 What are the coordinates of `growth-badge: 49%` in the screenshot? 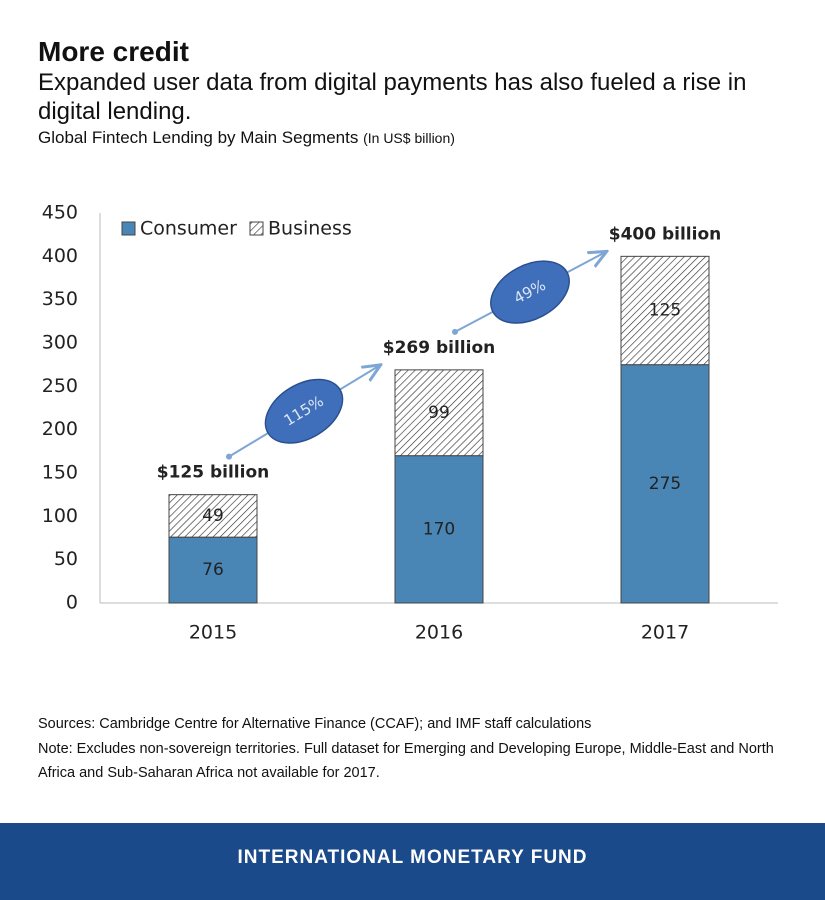 It's located at (530, 292).